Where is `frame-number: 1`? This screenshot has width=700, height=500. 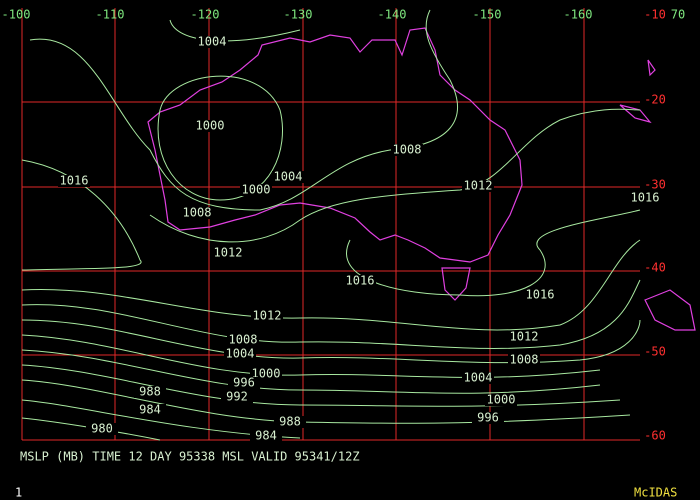
frame-number: 1 is located at coordinates (18, 493).